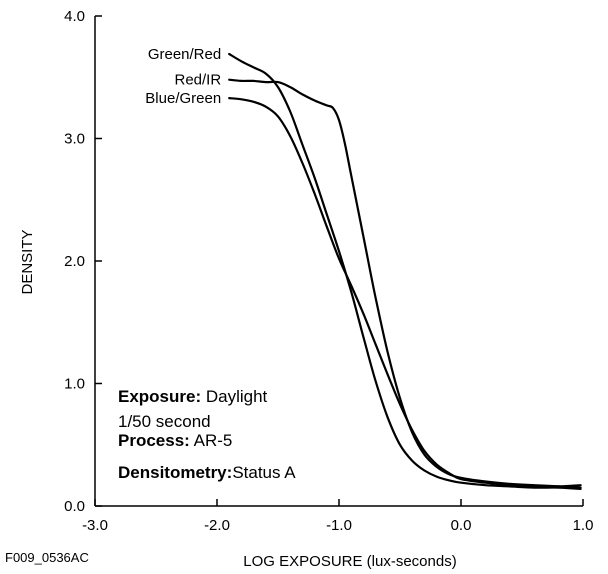  What do you see at coordinates (27, 261) in the screenshot?
I see `y-axis-title: DENSITY` at bounding box center [27, 261].